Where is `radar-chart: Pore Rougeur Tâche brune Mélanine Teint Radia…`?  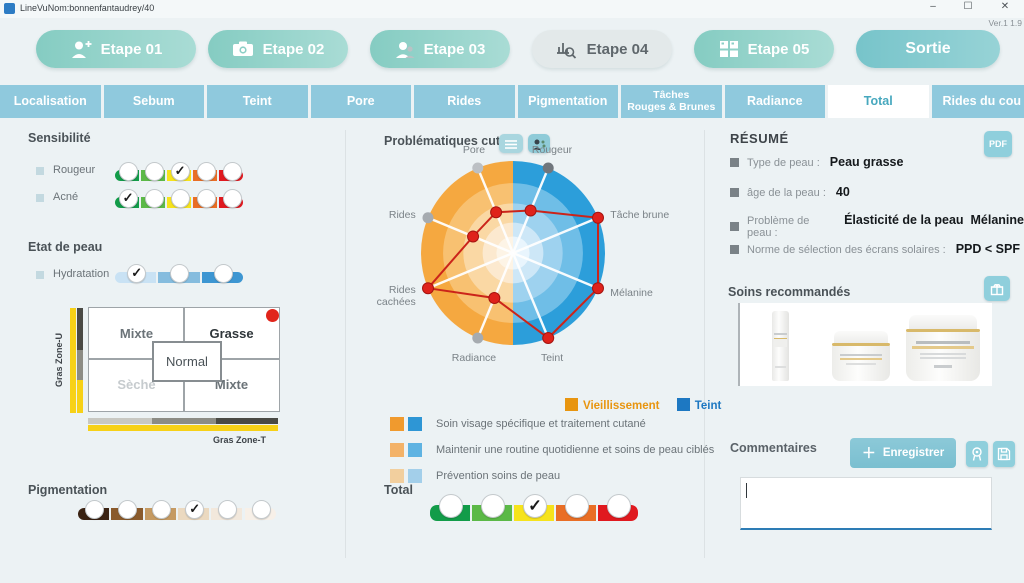 radar-chart: Pore Rougeur Tâche brune Mélanine Teint Radia… is located at coordinates (523, 254).